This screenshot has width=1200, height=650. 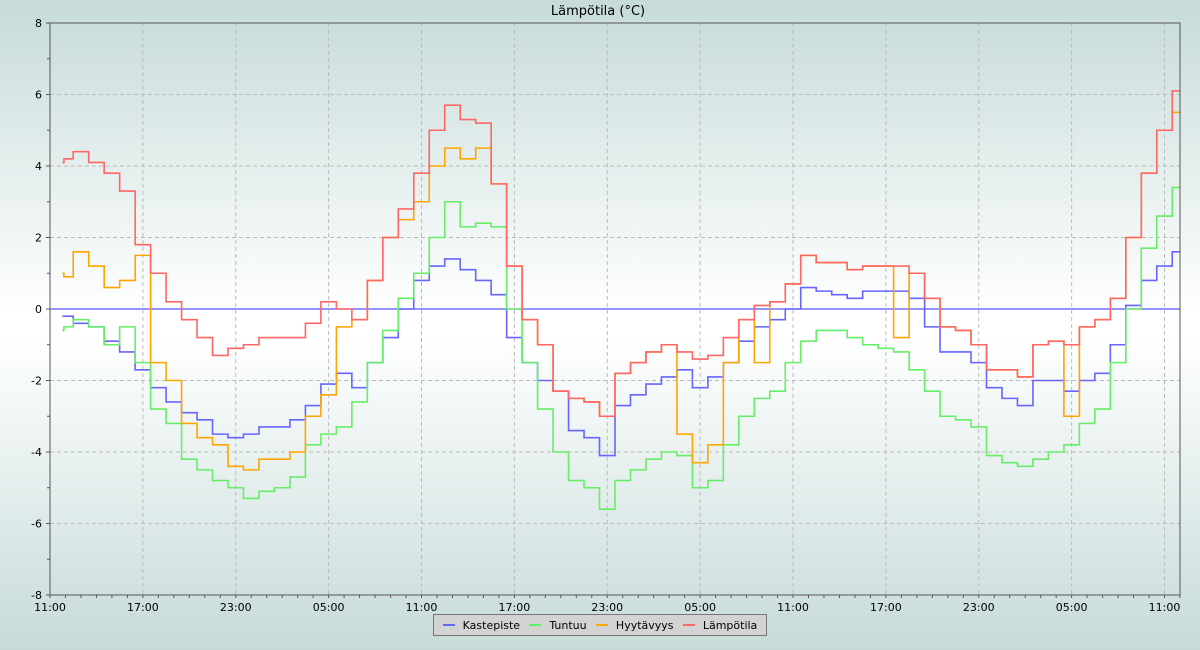 I want to click on legend-label: Hyytävyys, so click(x=644, y=625).